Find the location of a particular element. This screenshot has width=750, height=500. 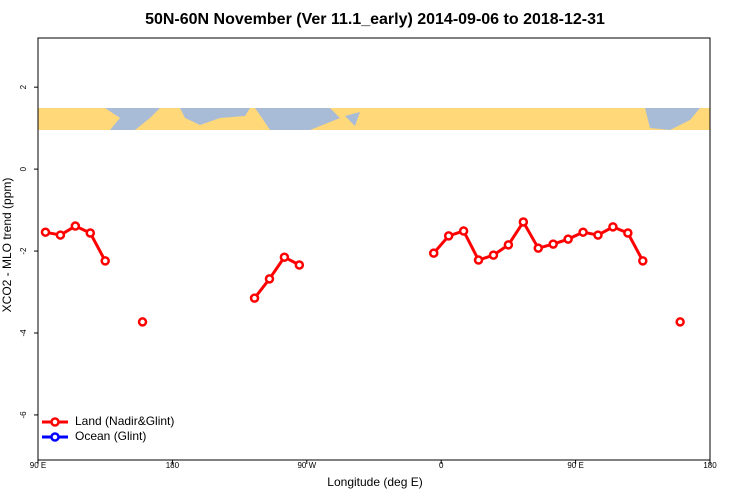

legend-label: Land (Nadir&Glint) is located at coordinates (124, 421).